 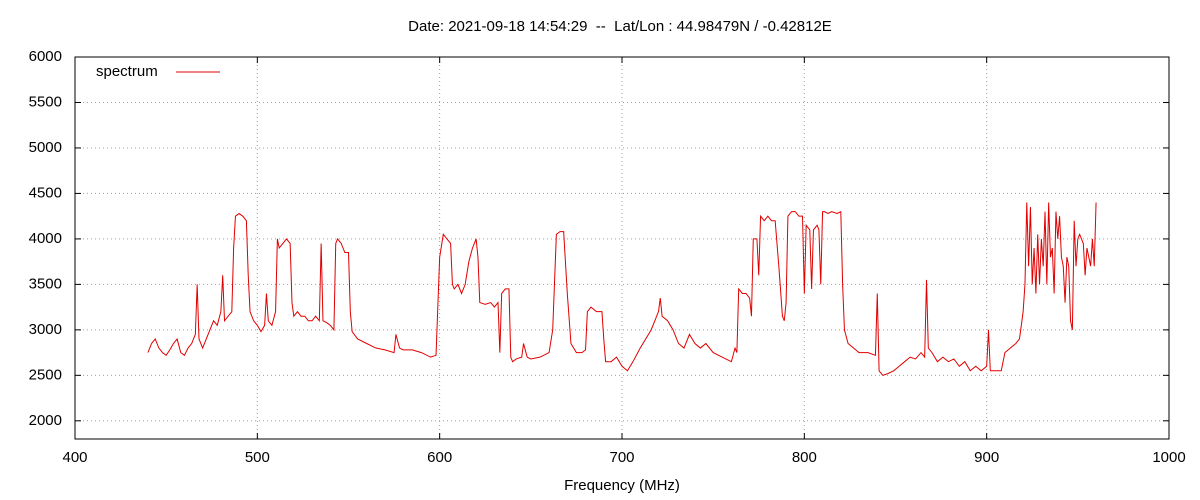 What do you see at coordinates (45, 238) in the screenshot?
I see `y-tick-label: 4000` at bounding box center [45, 238].